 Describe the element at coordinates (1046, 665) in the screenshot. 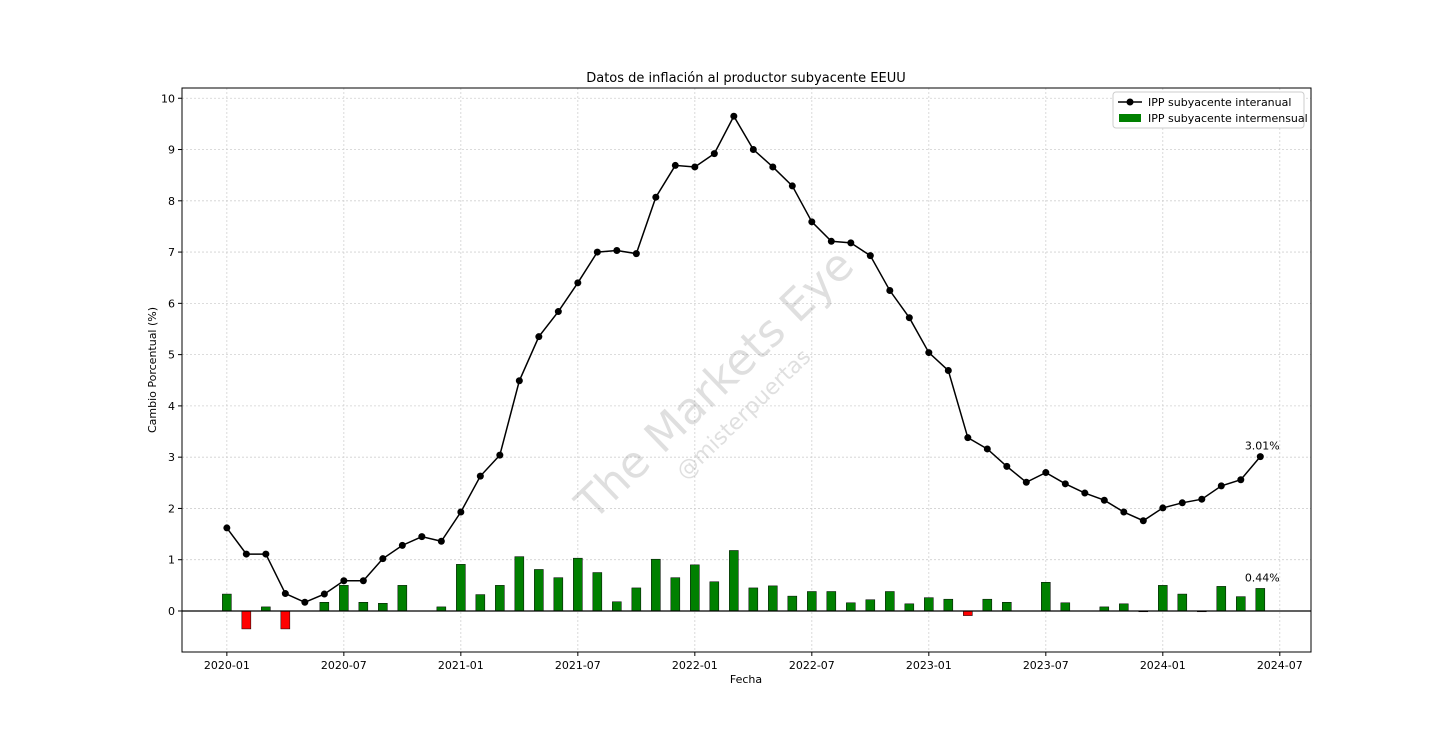

I see `x-tick-label: 2023-07` at that location.